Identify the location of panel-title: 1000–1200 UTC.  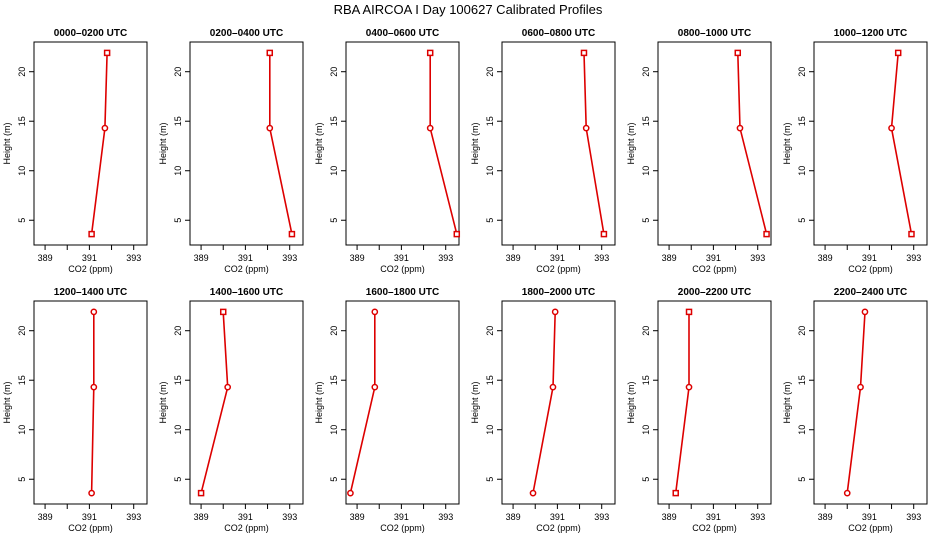
(870, 33).